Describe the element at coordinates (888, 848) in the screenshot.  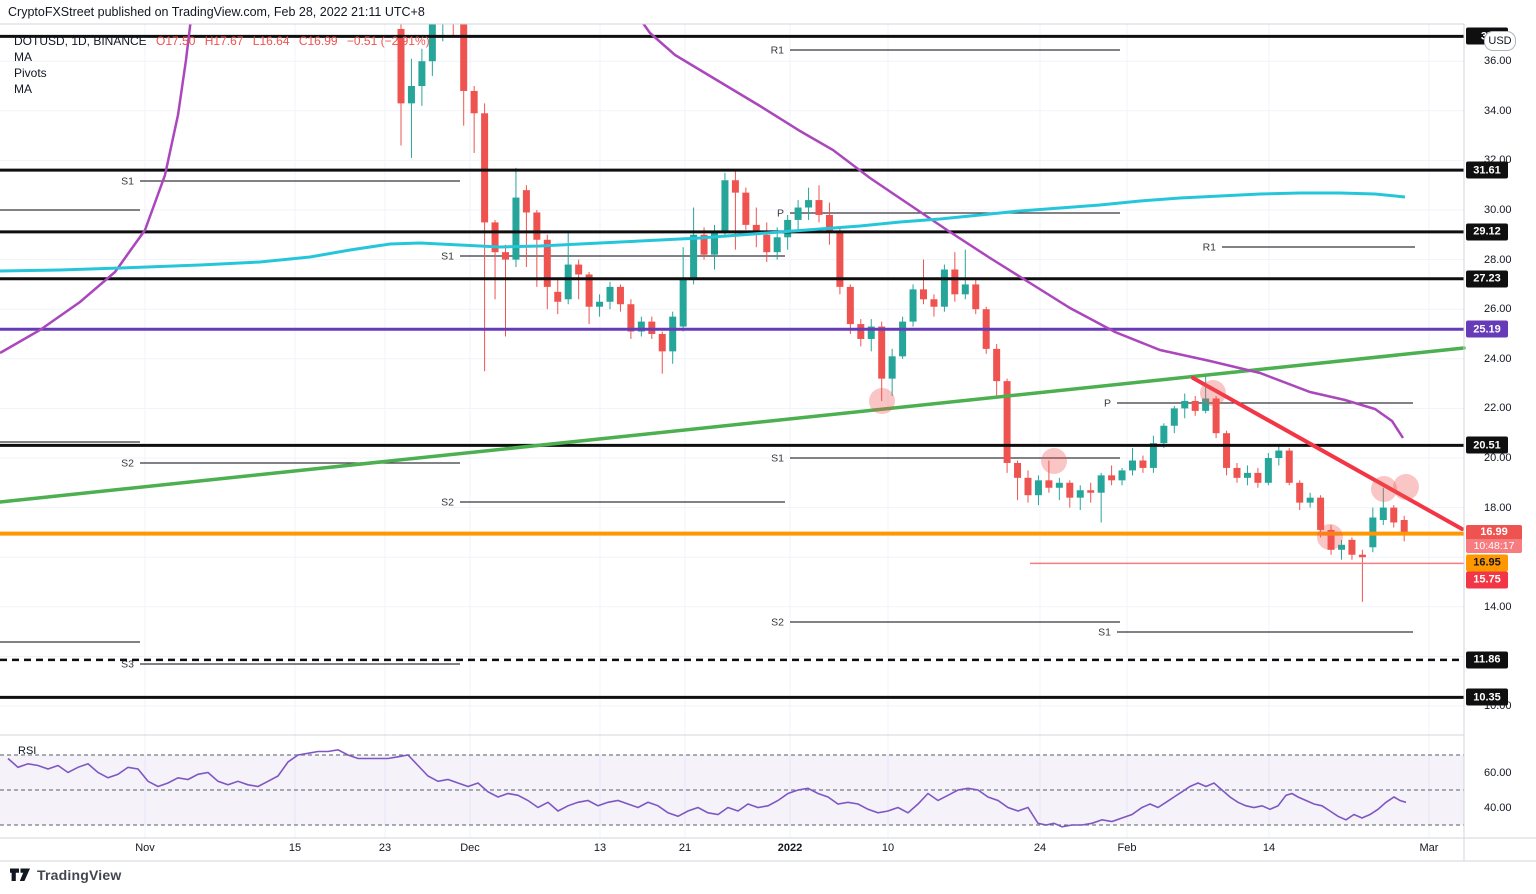
I see `time-tick-label: 10` at that location.